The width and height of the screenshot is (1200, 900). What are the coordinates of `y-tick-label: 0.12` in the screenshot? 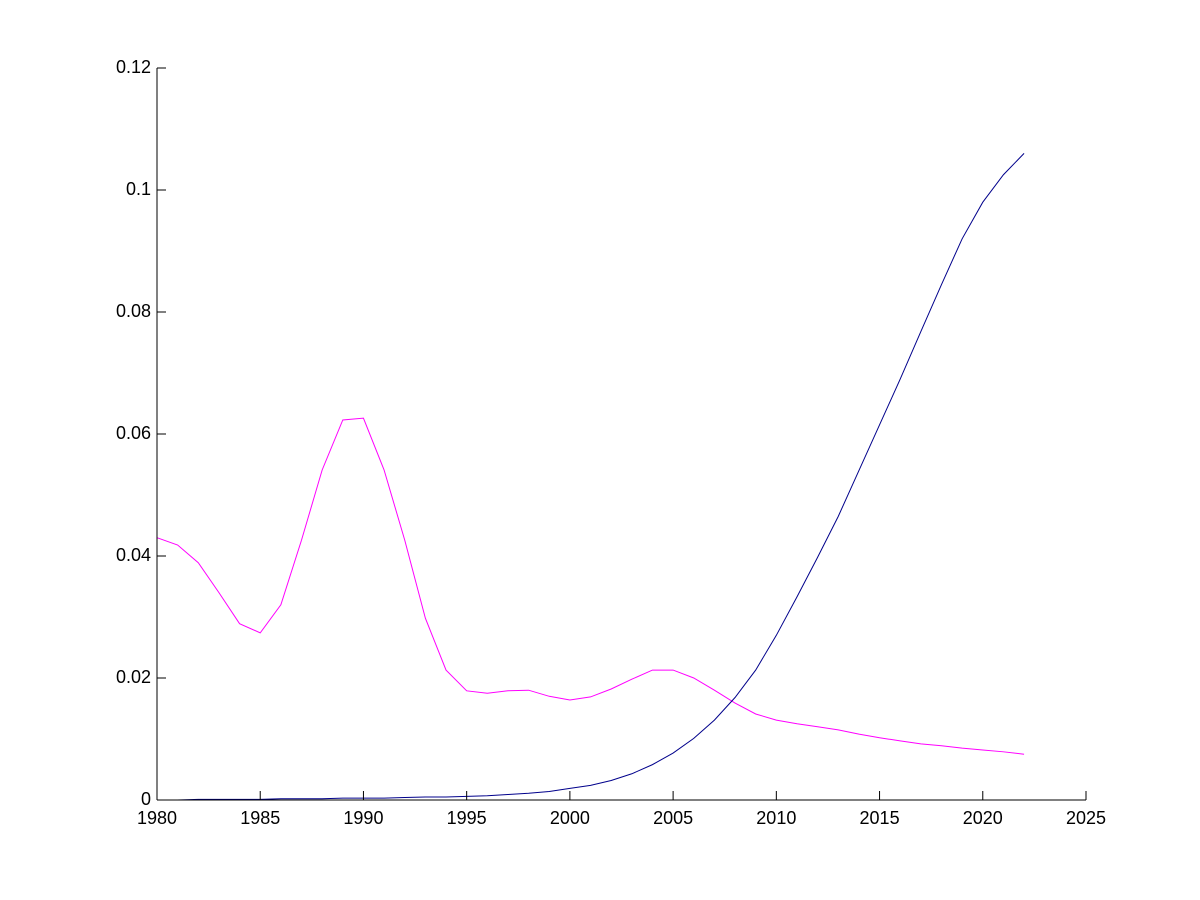 It's located at (133, 67).